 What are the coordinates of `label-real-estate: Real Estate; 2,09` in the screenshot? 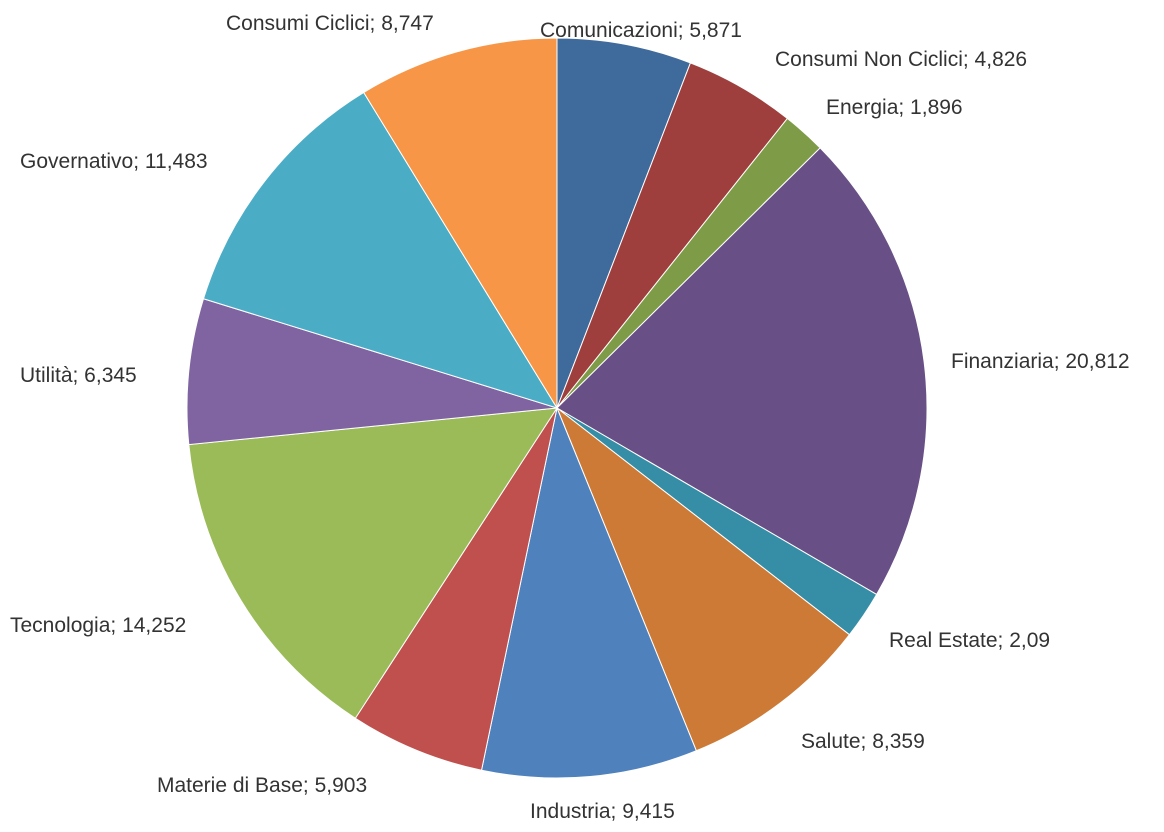 It's located at (969, 640).